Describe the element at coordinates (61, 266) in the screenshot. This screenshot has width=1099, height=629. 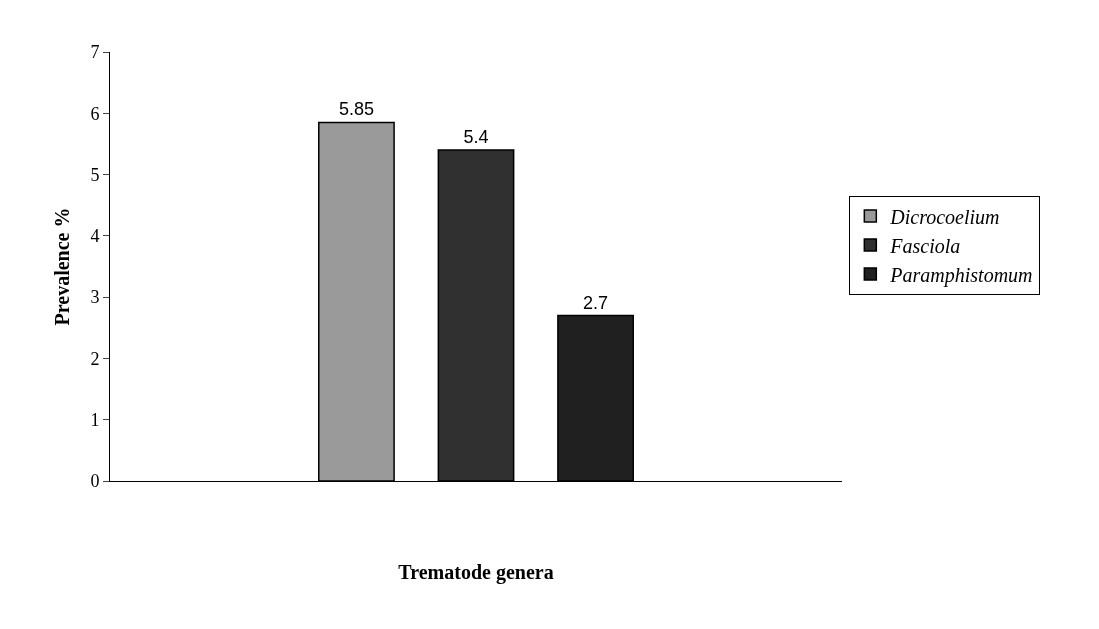
I see `y-axis-title: Prevalence %` at that location.